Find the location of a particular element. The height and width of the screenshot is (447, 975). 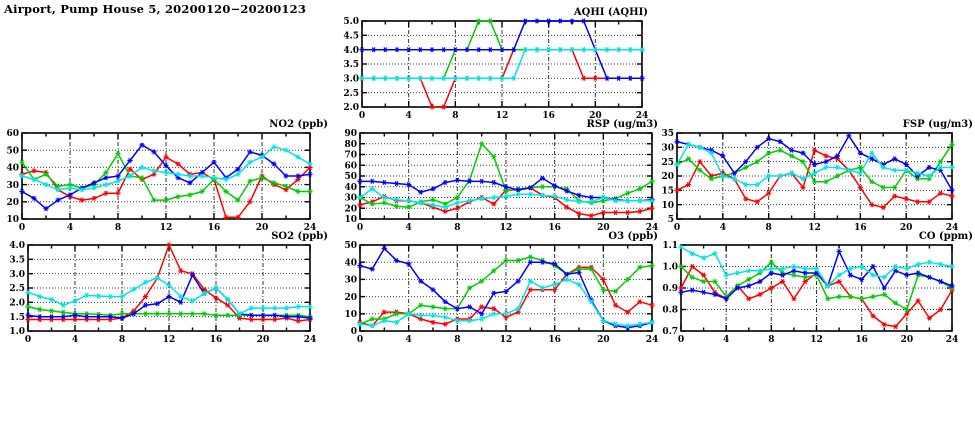

svg-text: 25 is located at coordinates (667, 163).